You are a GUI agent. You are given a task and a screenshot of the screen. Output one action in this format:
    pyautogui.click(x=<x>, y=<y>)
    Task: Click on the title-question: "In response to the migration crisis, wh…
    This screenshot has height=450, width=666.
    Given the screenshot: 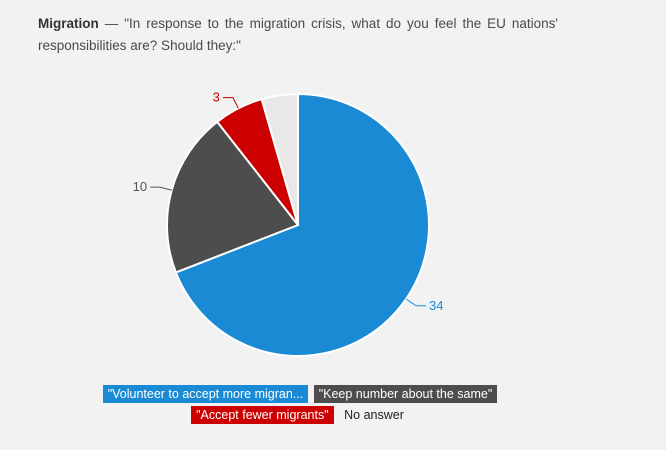 What is the action you would take?
    pyautogui.click(x=298, y=34)
    